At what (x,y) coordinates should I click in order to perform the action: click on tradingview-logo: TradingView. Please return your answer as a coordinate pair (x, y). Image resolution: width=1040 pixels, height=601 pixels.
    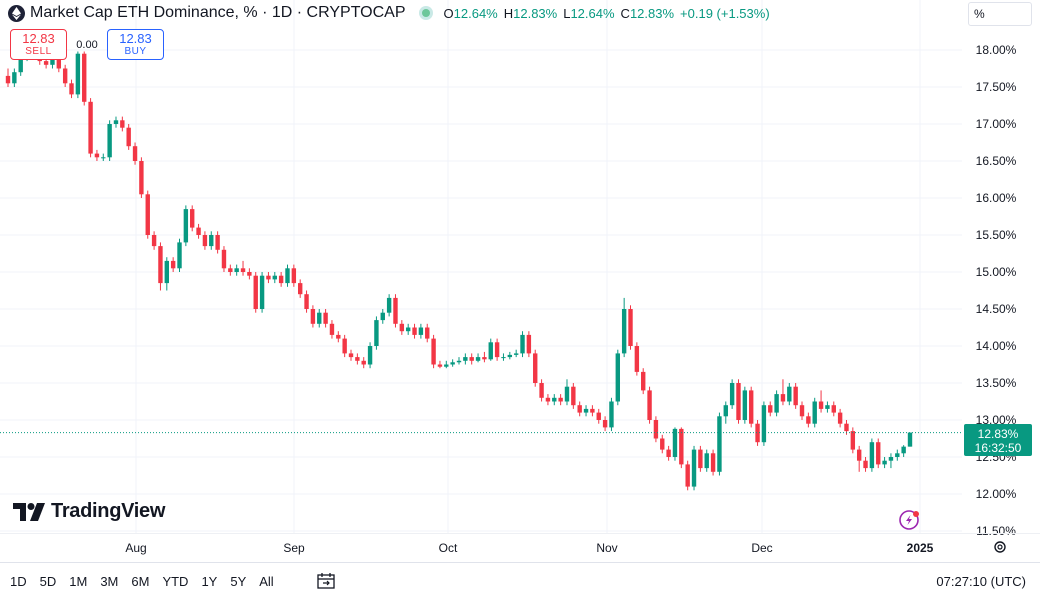
    Looking at the image, I should click on (89, 511).